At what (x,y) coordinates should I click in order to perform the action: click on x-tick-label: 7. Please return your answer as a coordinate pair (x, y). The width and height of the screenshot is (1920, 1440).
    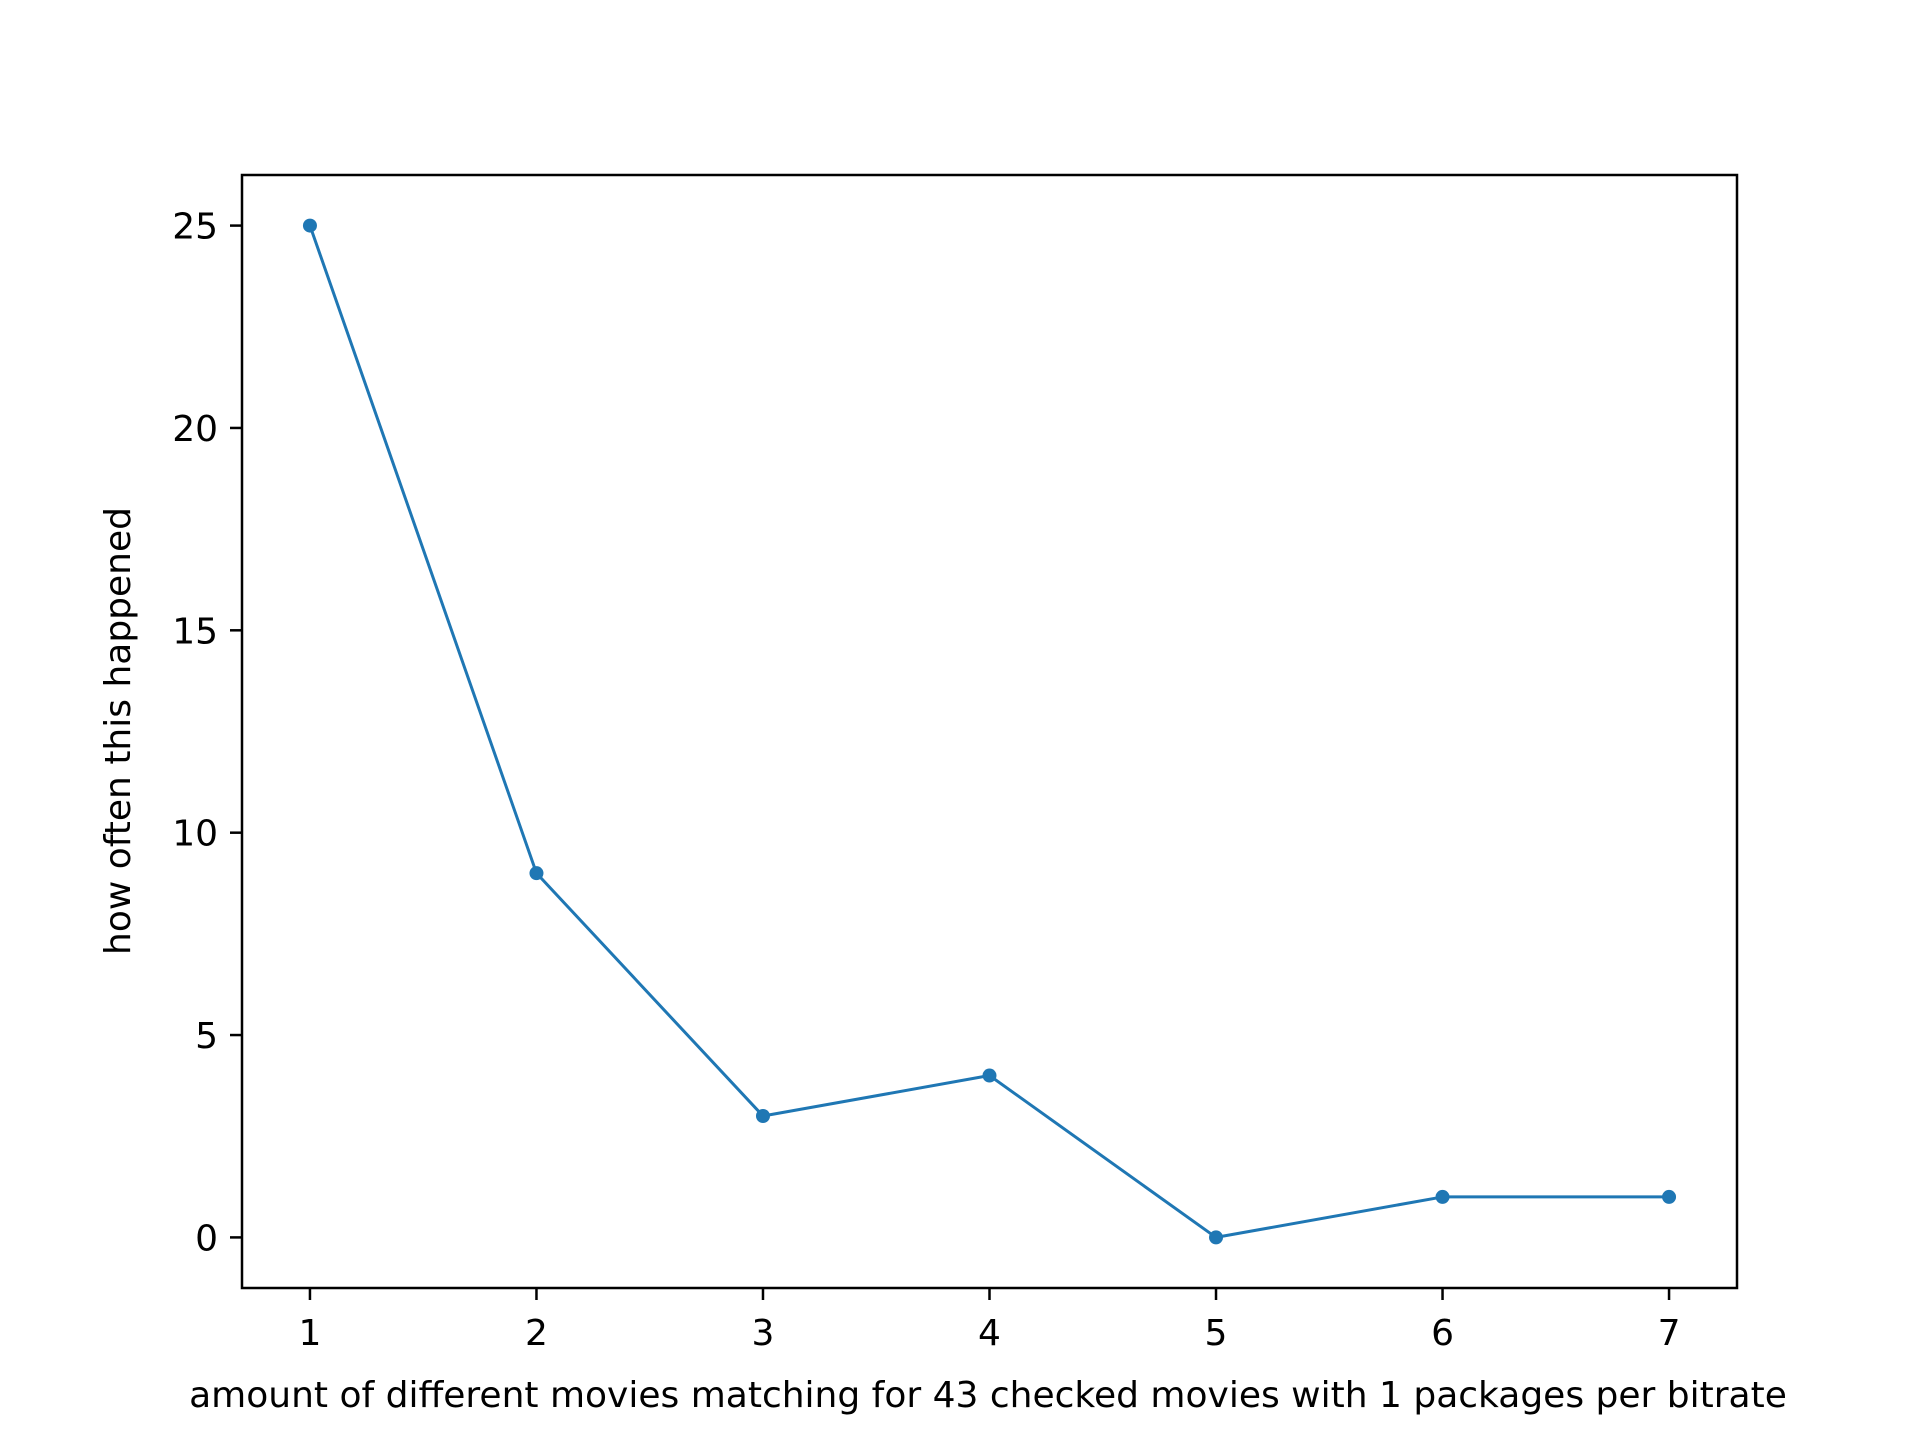
    Looking at the image, I should click on (1669, 1333).